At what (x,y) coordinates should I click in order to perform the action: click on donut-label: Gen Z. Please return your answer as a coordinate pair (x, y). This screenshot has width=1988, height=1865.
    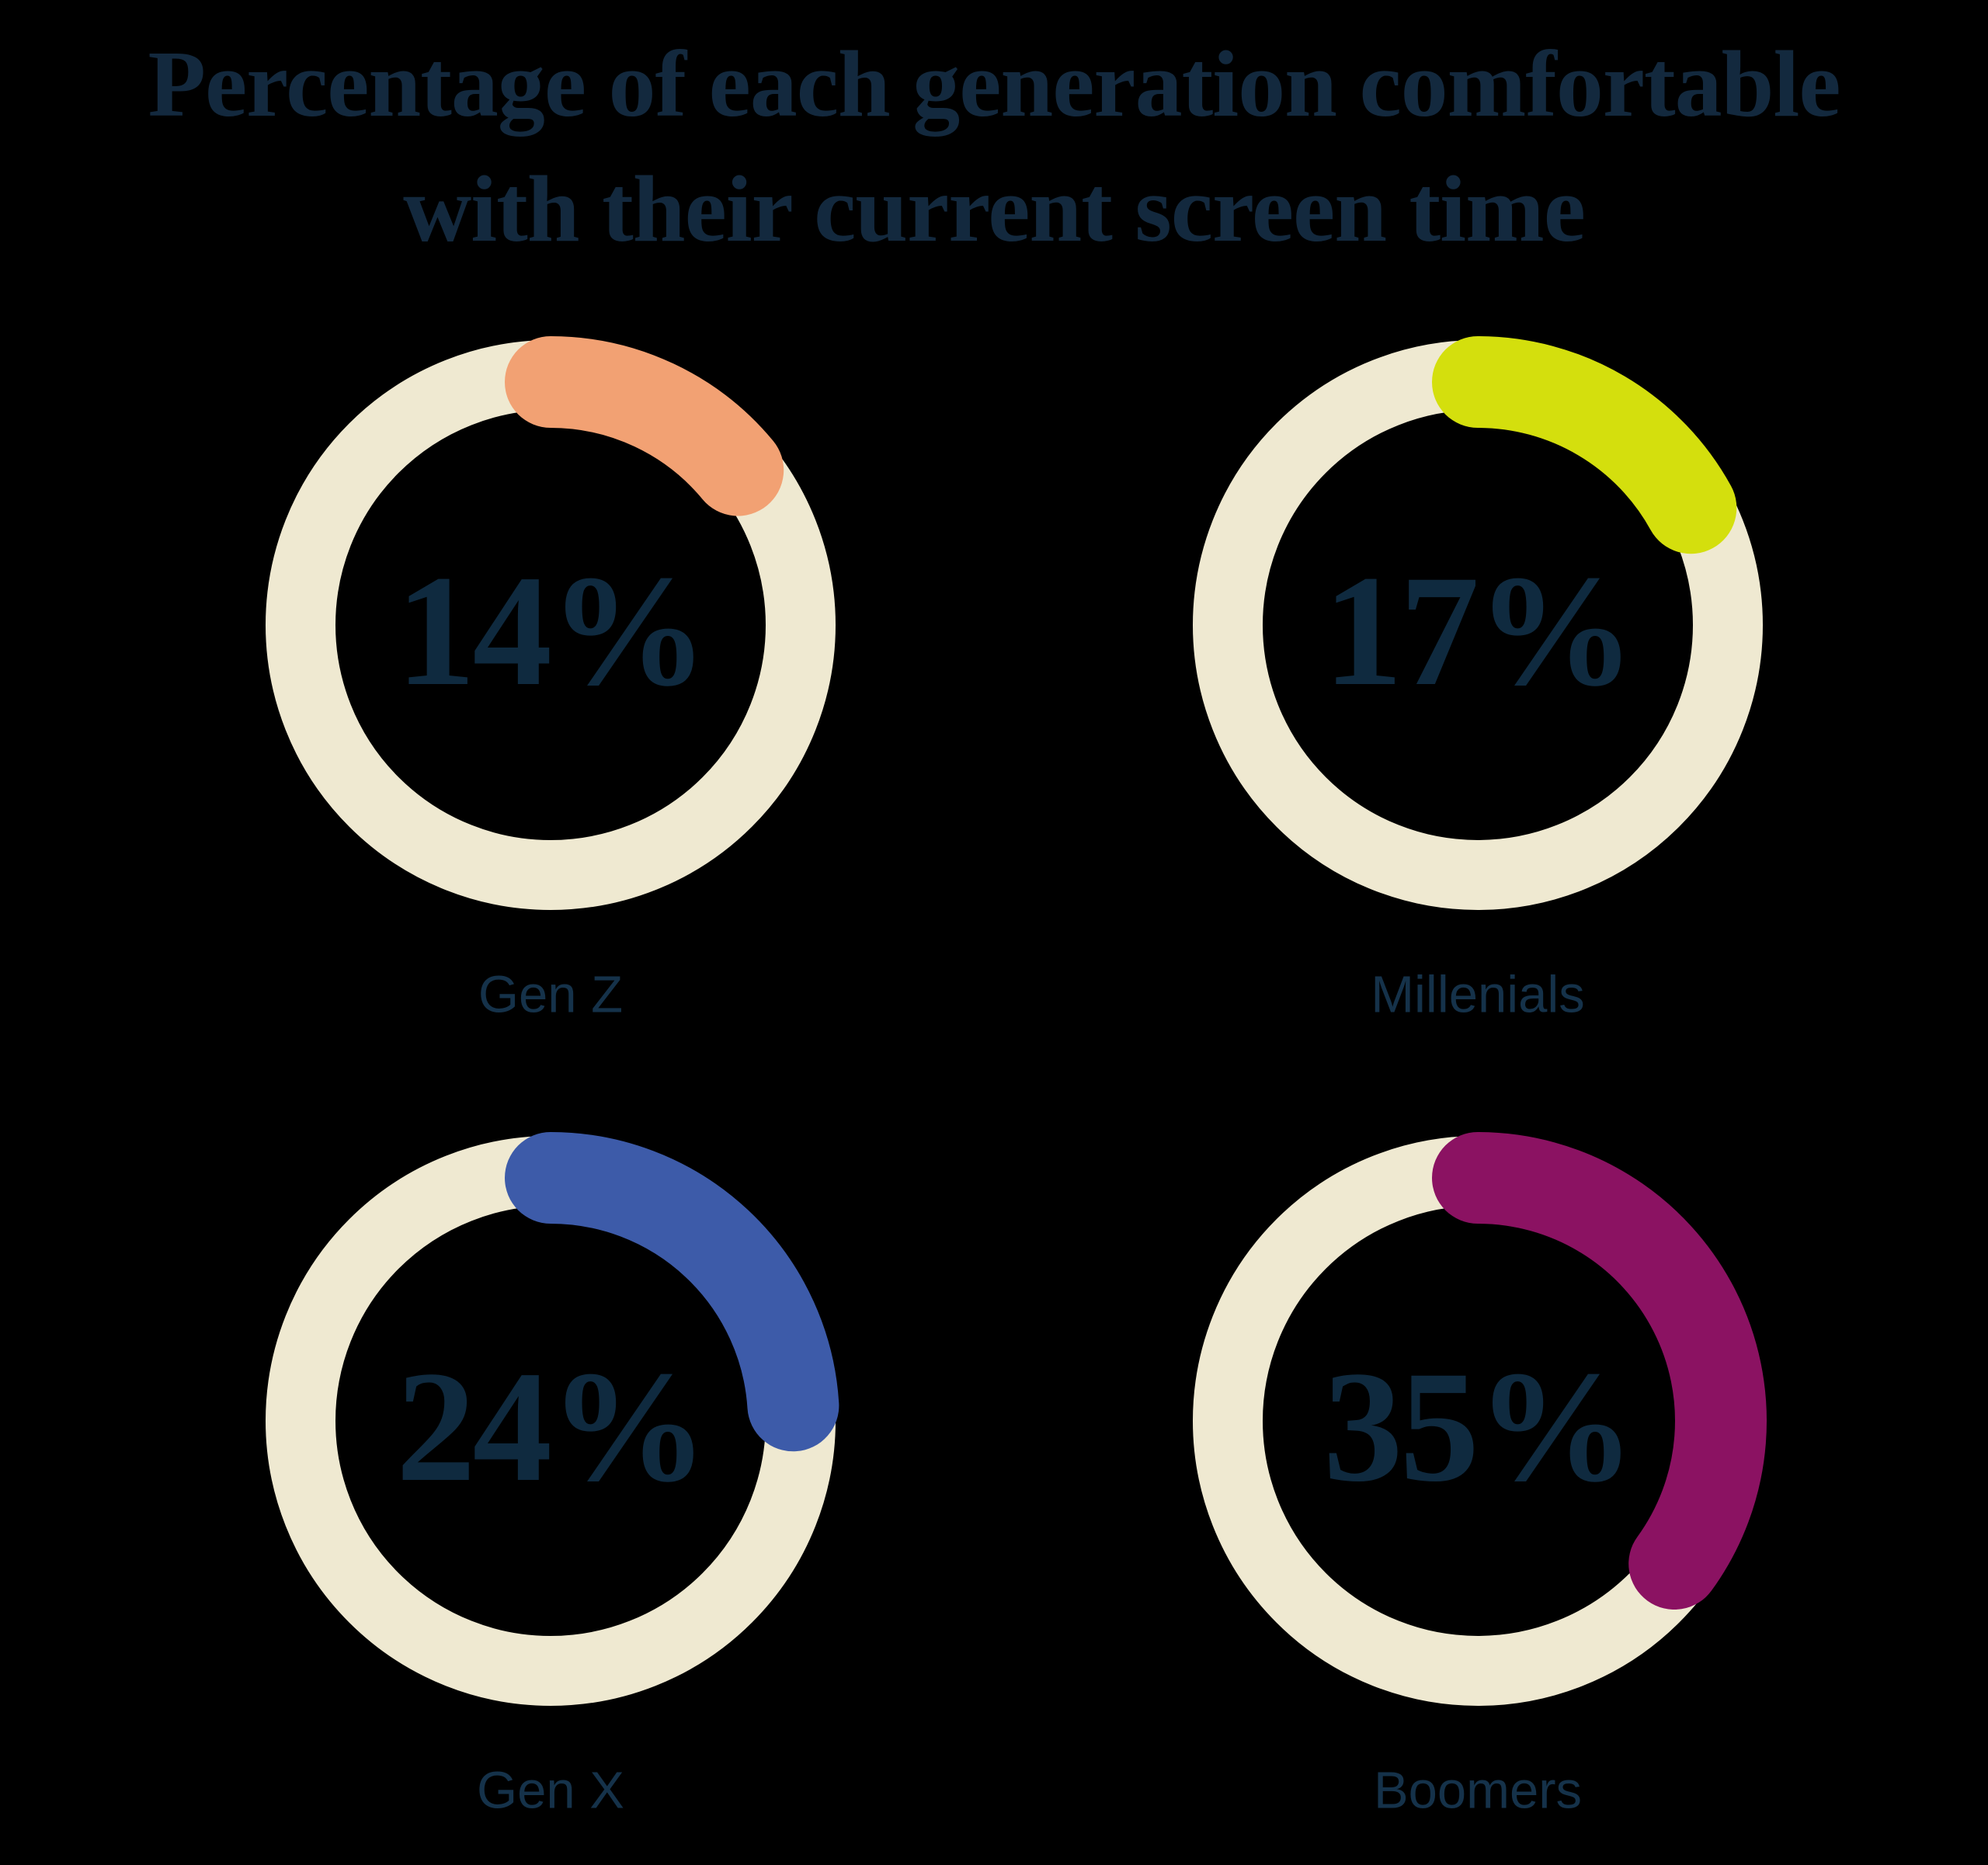
    Looking at the image, I should click on (551, 994).